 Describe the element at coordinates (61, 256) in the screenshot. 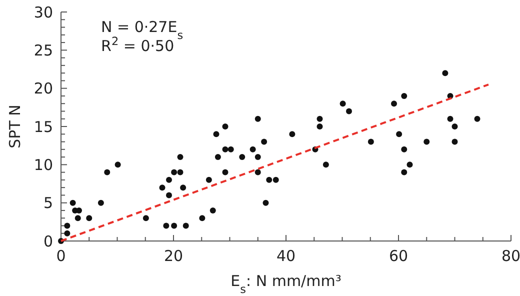

I see `x-tick-label: 0` at that location.